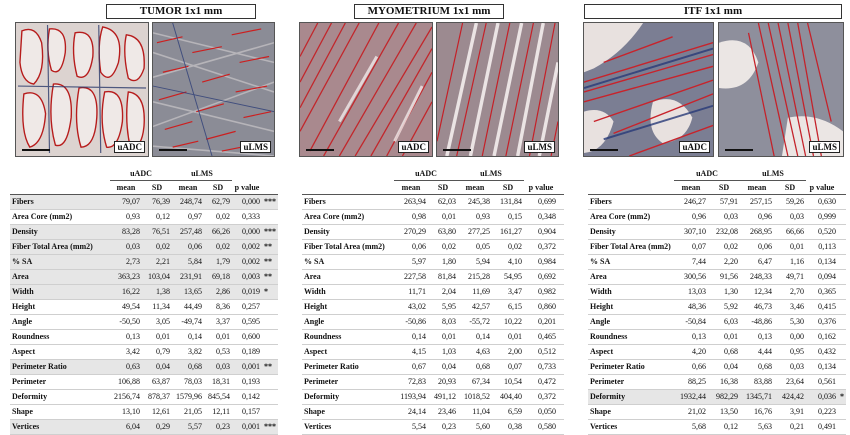 This screenshot has height=435, width=850. What do you see at coordinates (157, 262) in the screenshot?
I see `value-cell: 2,21` at bounding box center [157, 262].